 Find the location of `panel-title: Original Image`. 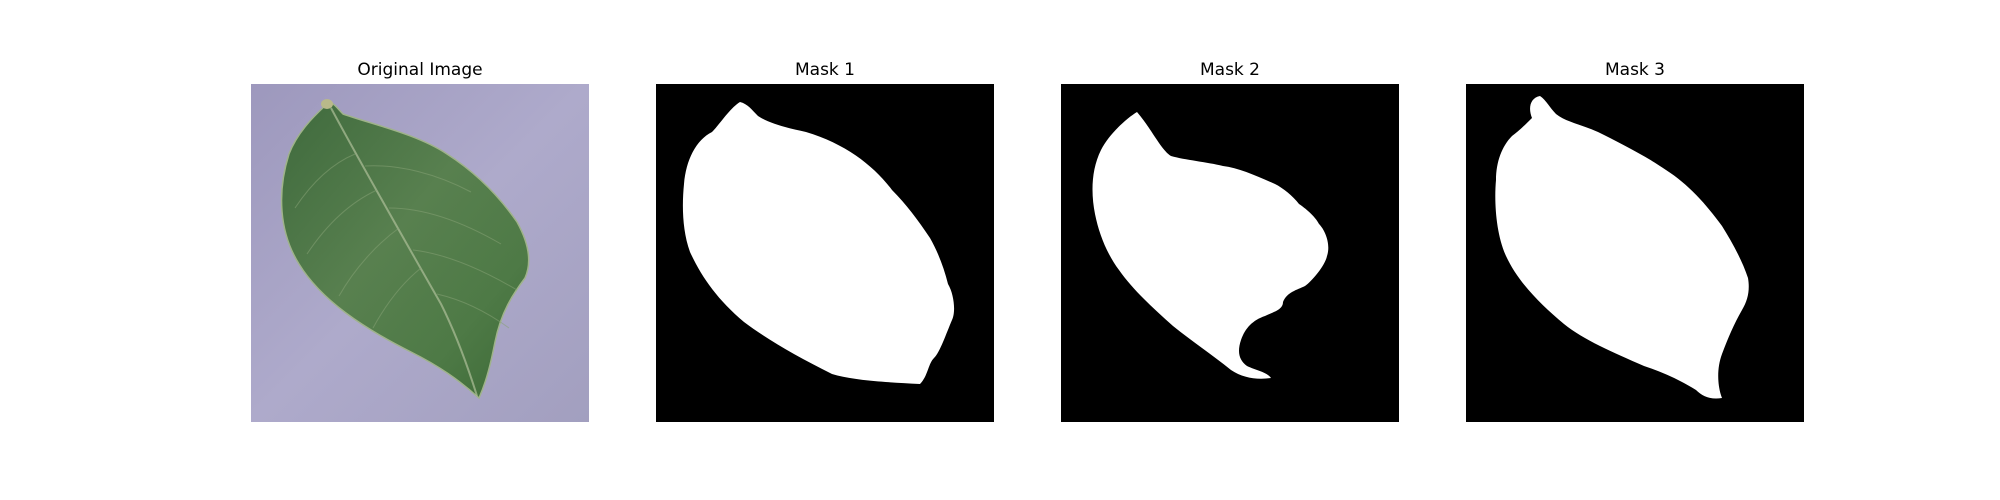

panel-title: Original Image is located at coordinates (420, 70).